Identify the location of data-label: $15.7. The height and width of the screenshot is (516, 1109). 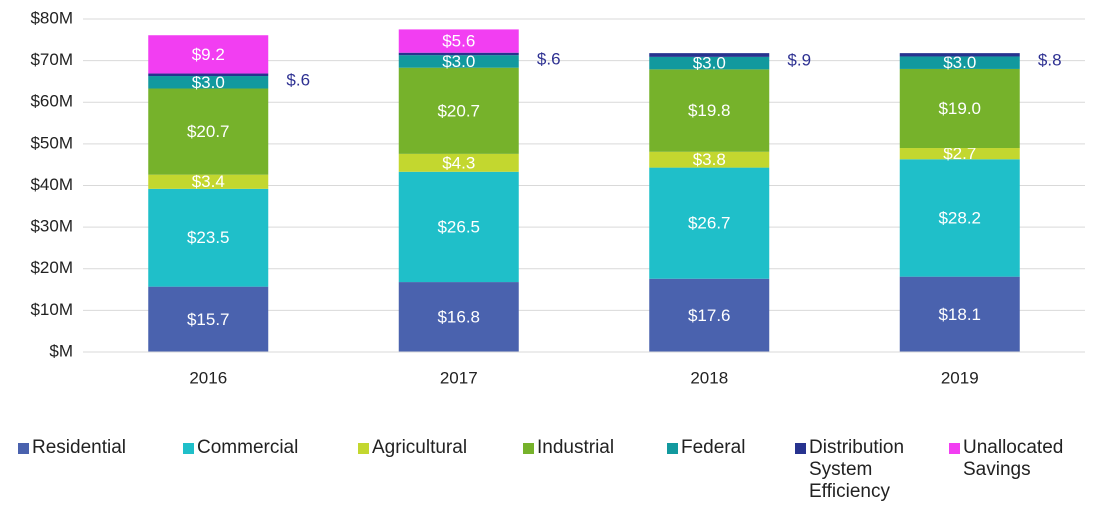
(208, 319).